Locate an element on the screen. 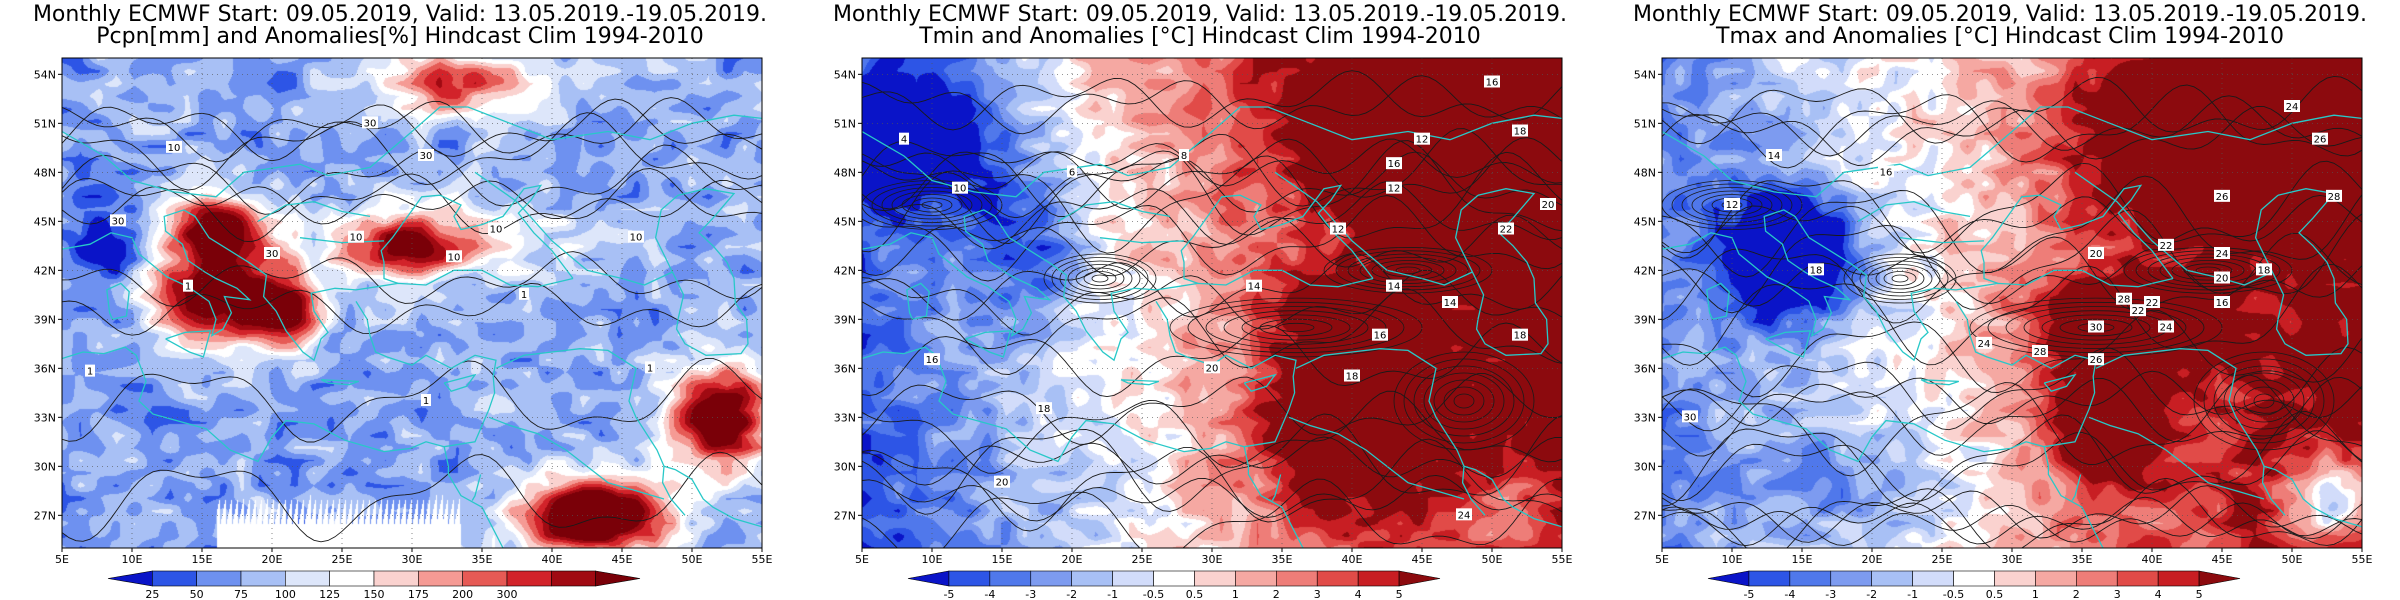  contour-label: 1 is located at coordinates (426, 401).